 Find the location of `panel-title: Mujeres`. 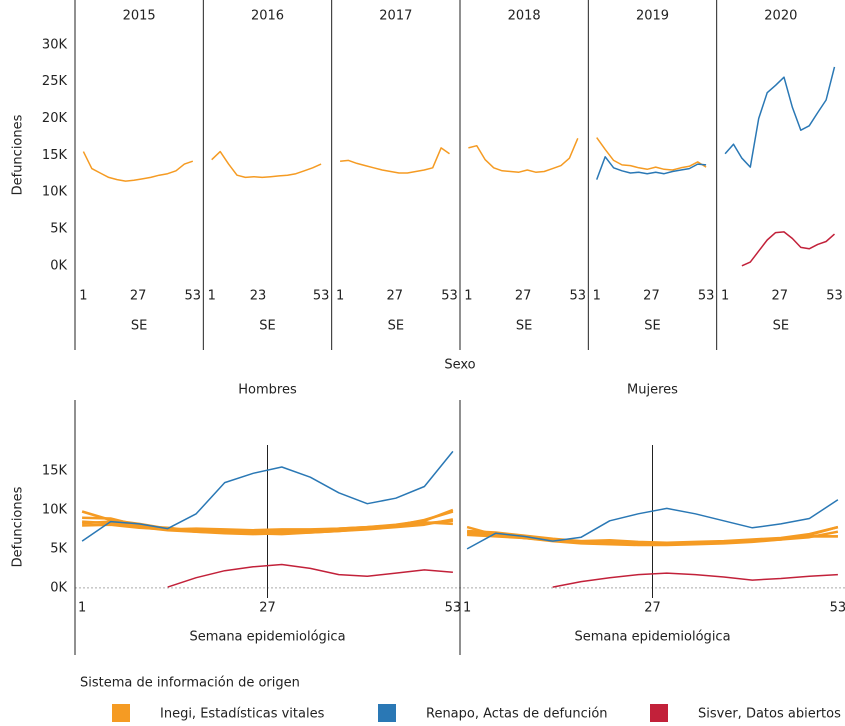

panel-title: Mujeres is located at coordinates (652, 390).